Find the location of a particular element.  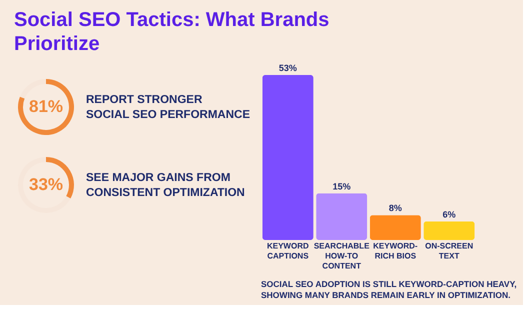

data-label: 81% is located at coordinates (46, 106).